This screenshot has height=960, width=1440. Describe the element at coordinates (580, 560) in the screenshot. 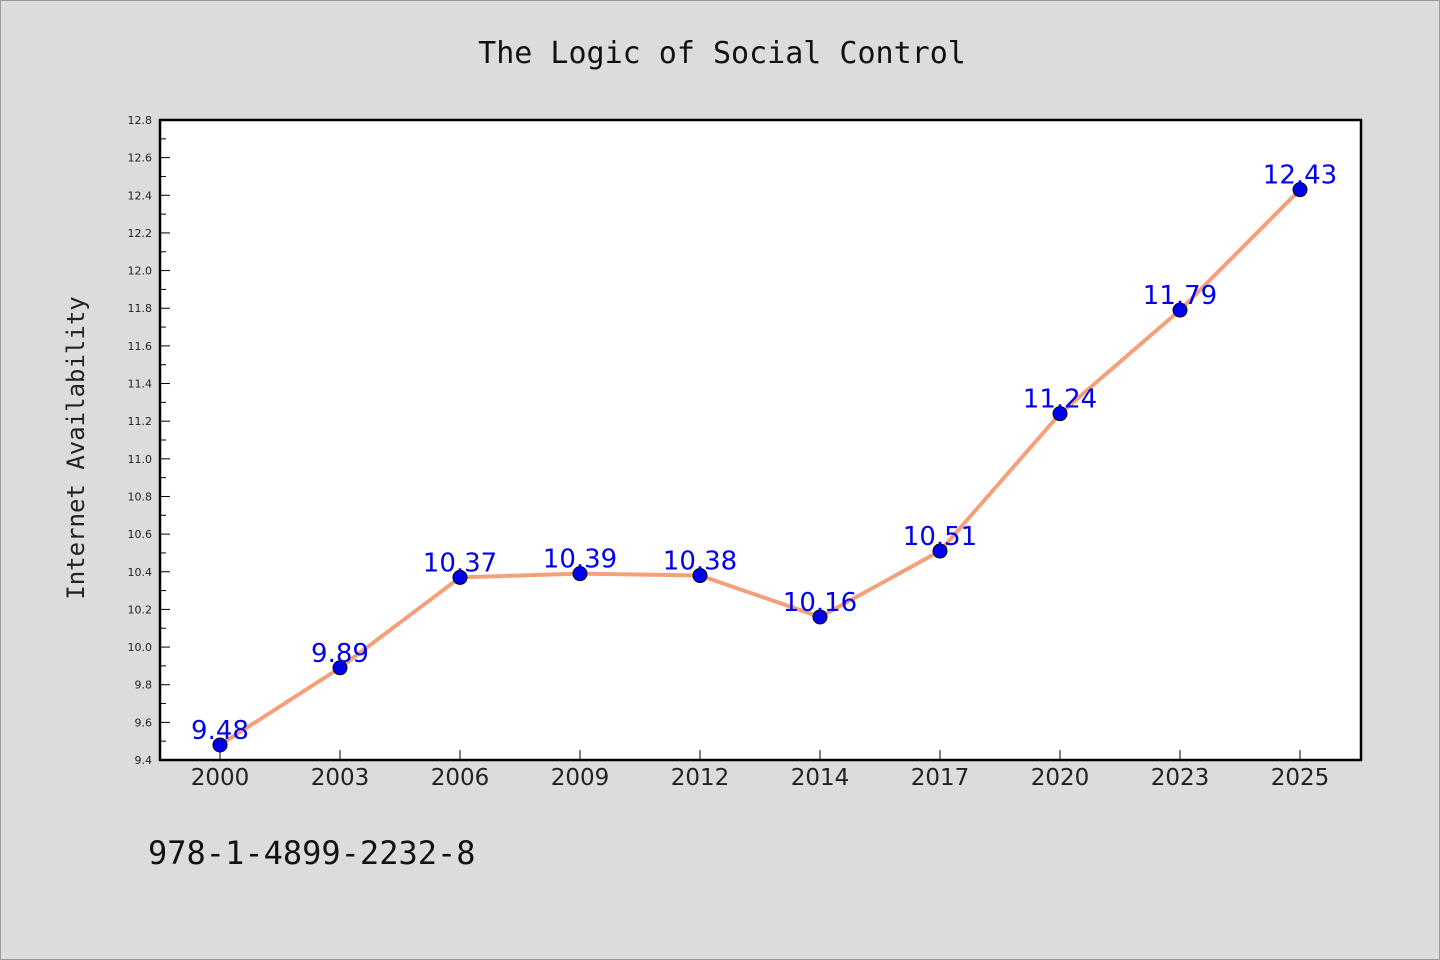

I see `data-label: 10.39` at that location.